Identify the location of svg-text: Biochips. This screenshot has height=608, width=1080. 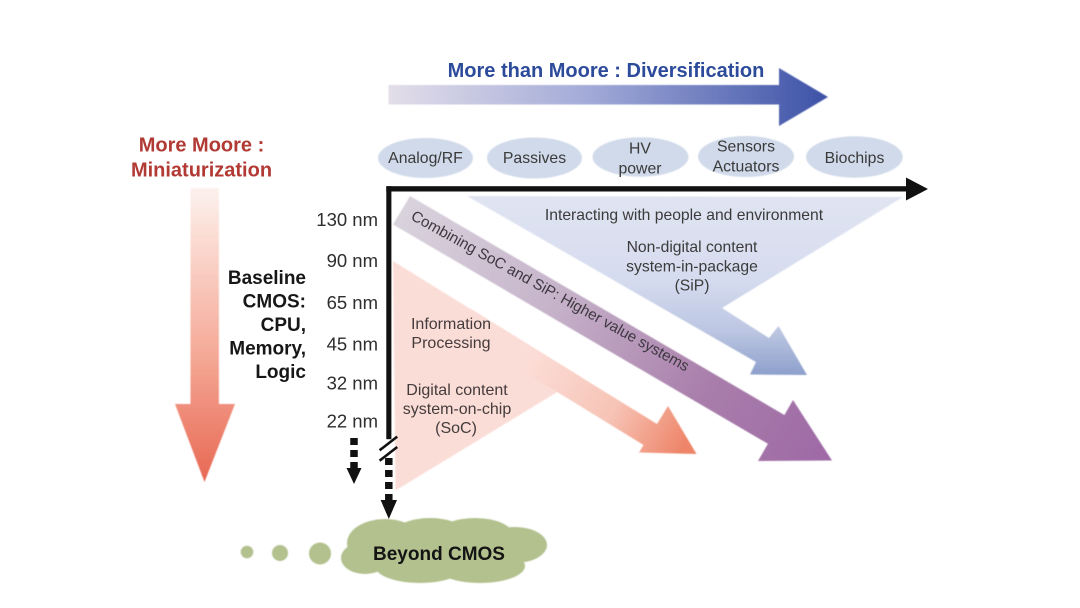
(855, 158).